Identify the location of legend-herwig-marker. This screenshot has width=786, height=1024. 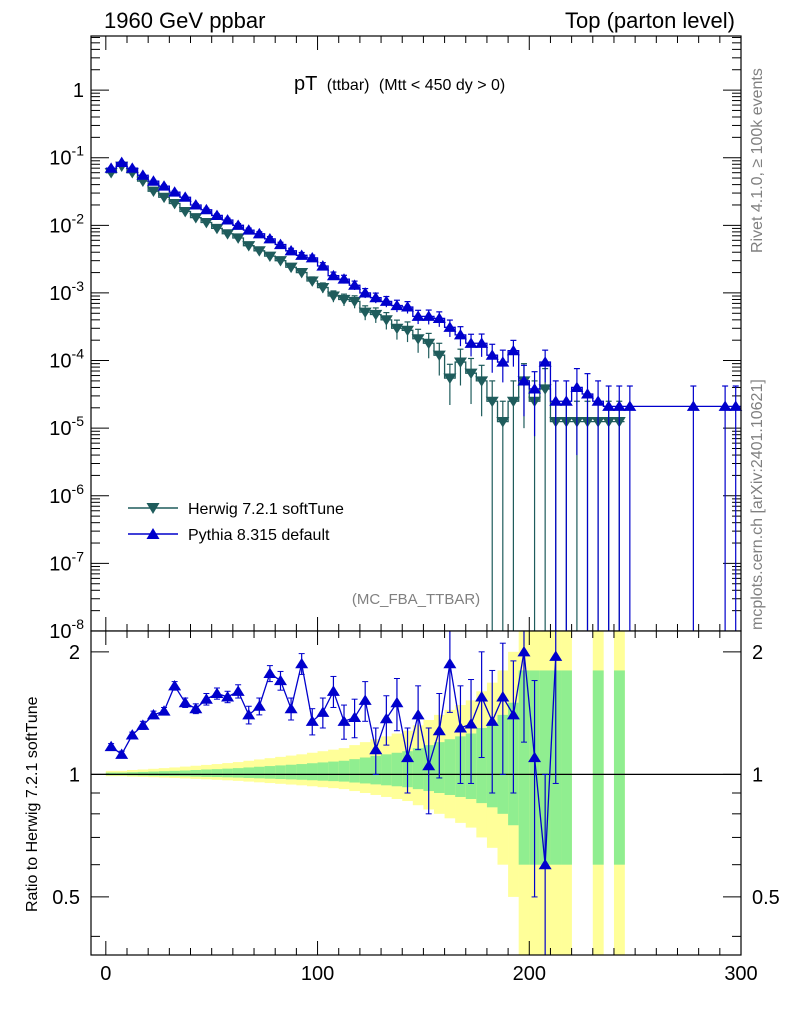
(153, 508).